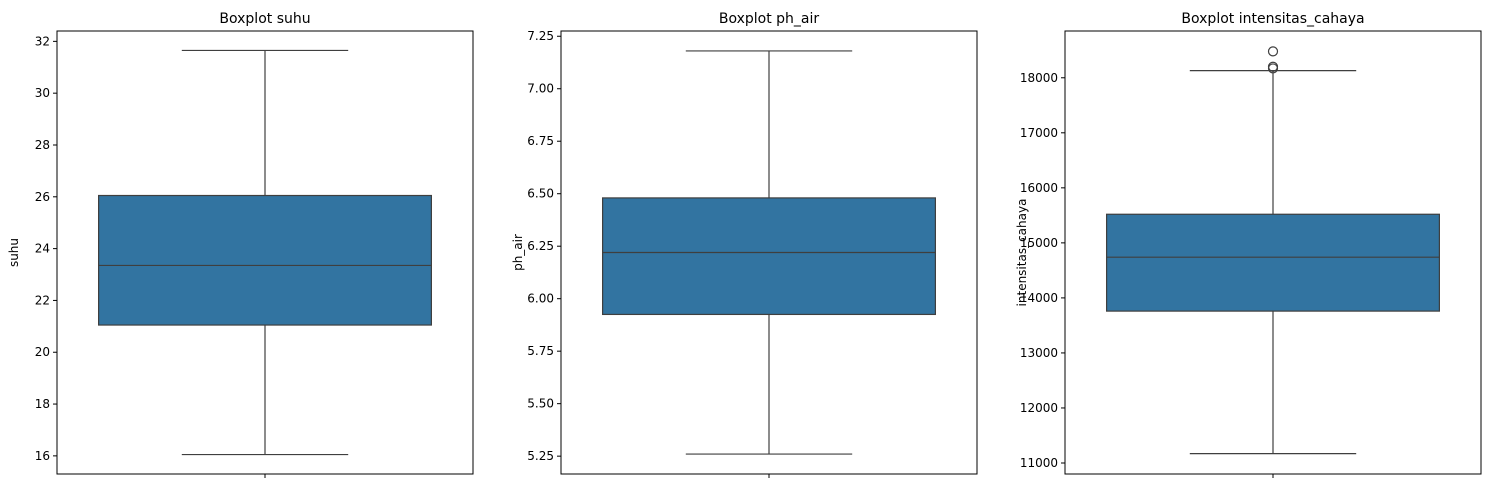  Describe the element at coordinates (42, 300) in the screenshot. I see `y-tick-label: 22` at that location.